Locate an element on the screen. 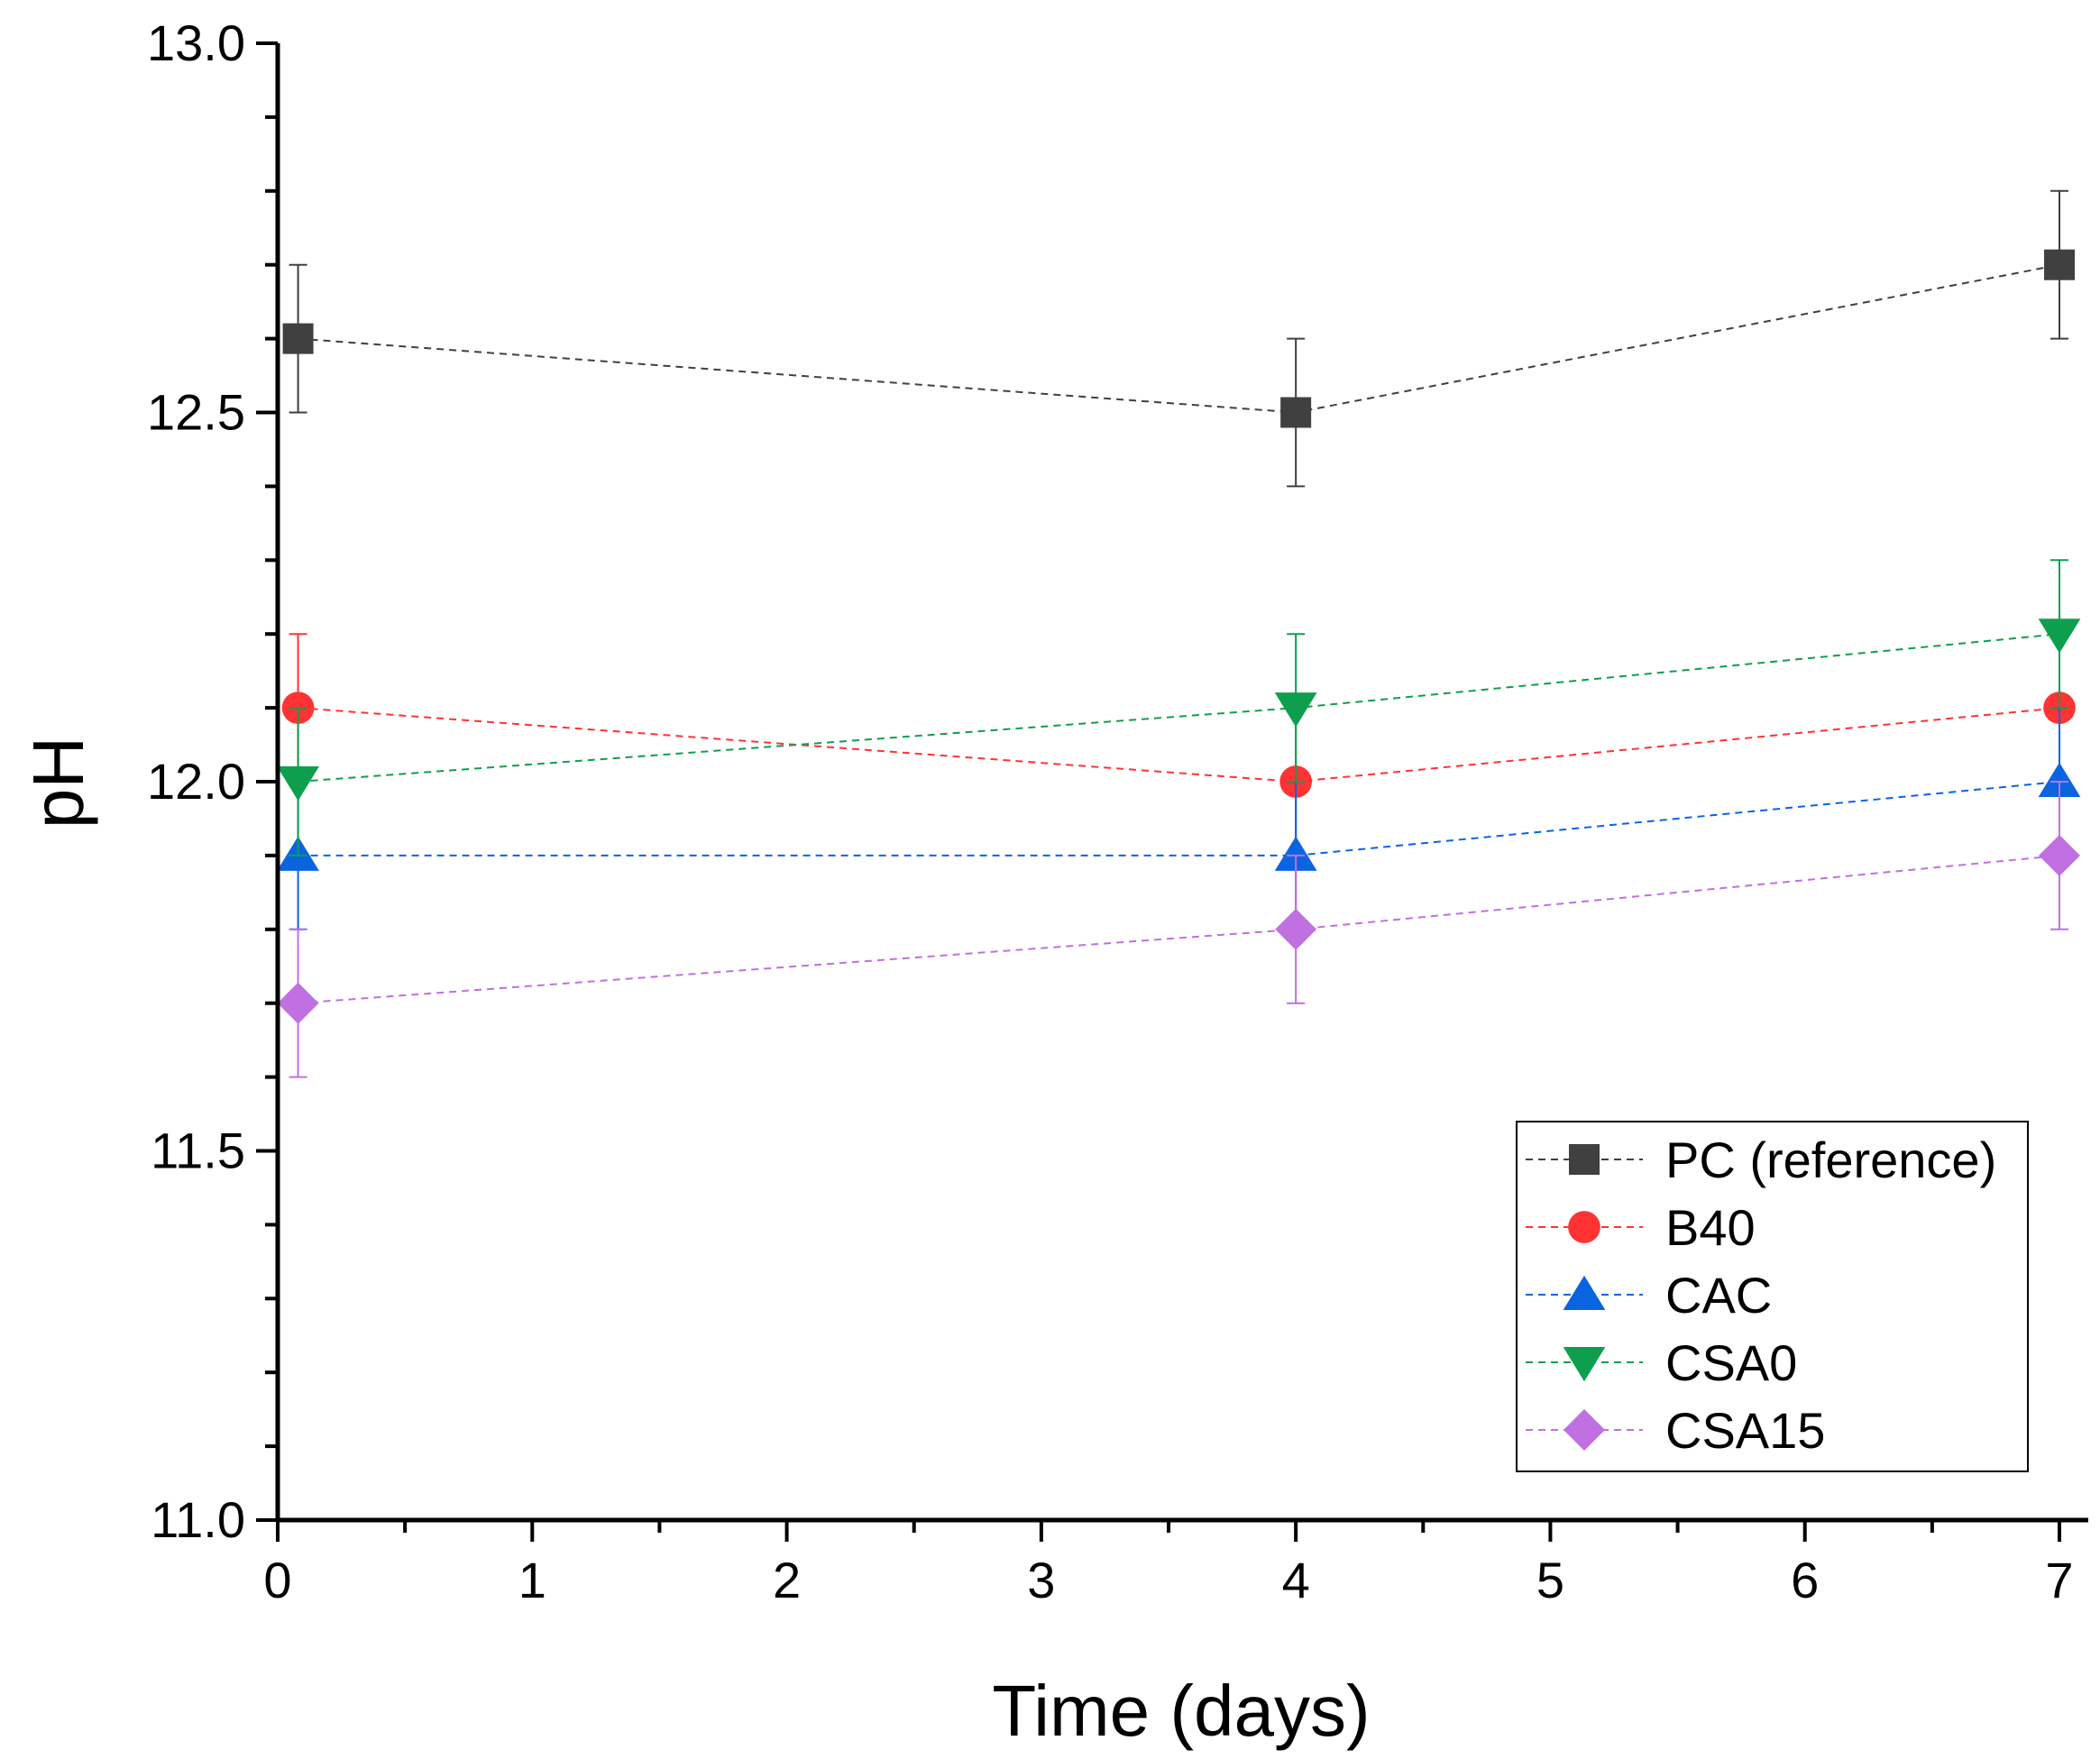  series-csa0 is located at coordinates (1179, 708).